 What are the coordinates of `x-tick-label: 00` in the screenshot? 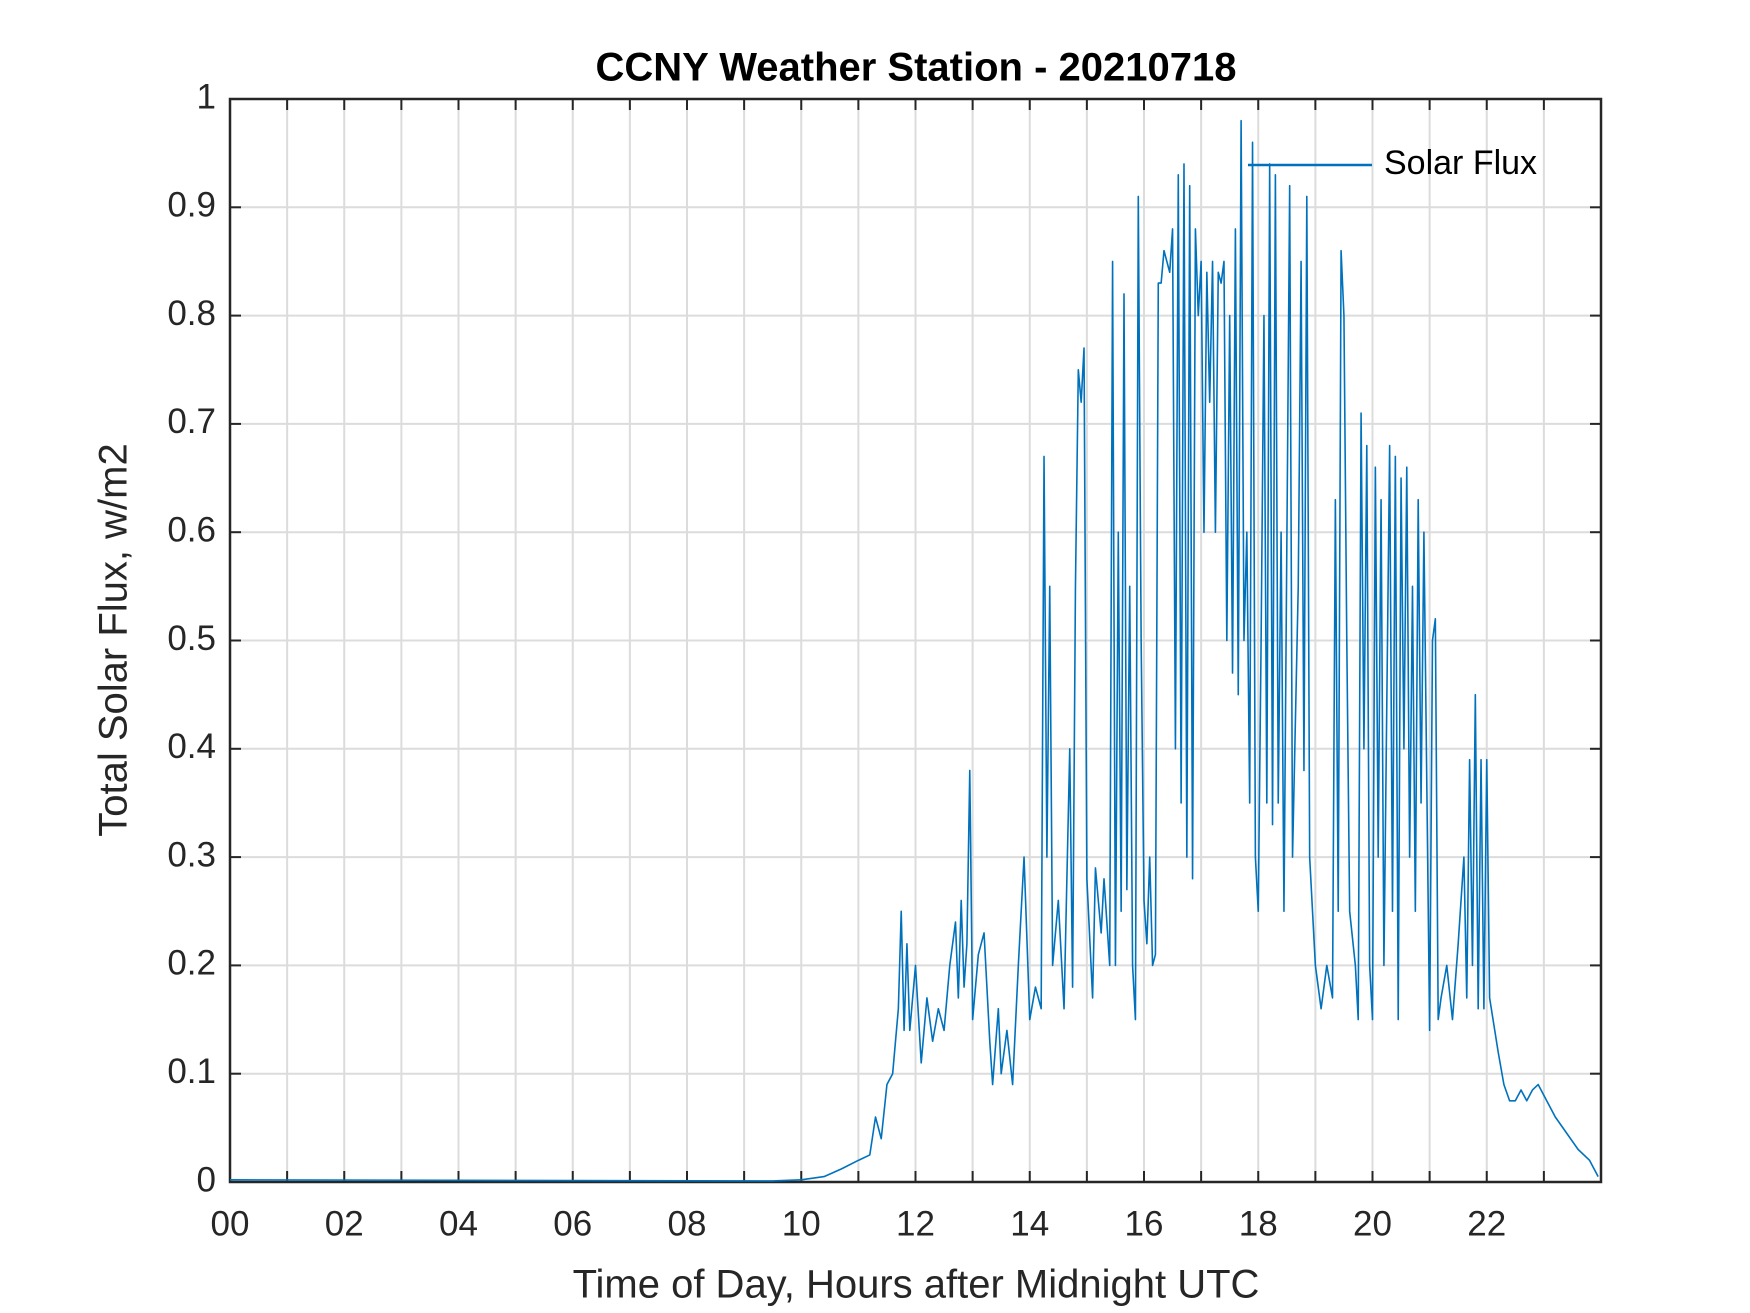 It's located at (230, 1223).